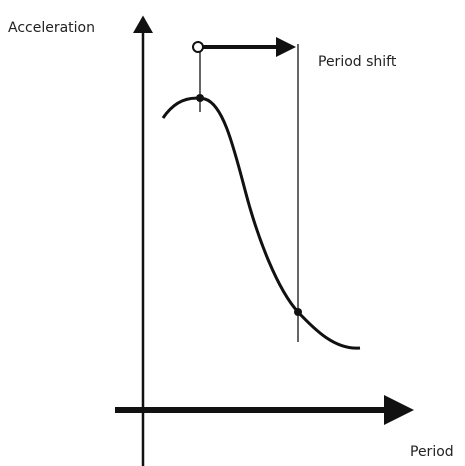 The width and height of the screenshot is (465, 466). What do you see at coordinates (357, 62) in the screenshot?
I see `shift-label: Period shift` at bounding box center [357, 62].